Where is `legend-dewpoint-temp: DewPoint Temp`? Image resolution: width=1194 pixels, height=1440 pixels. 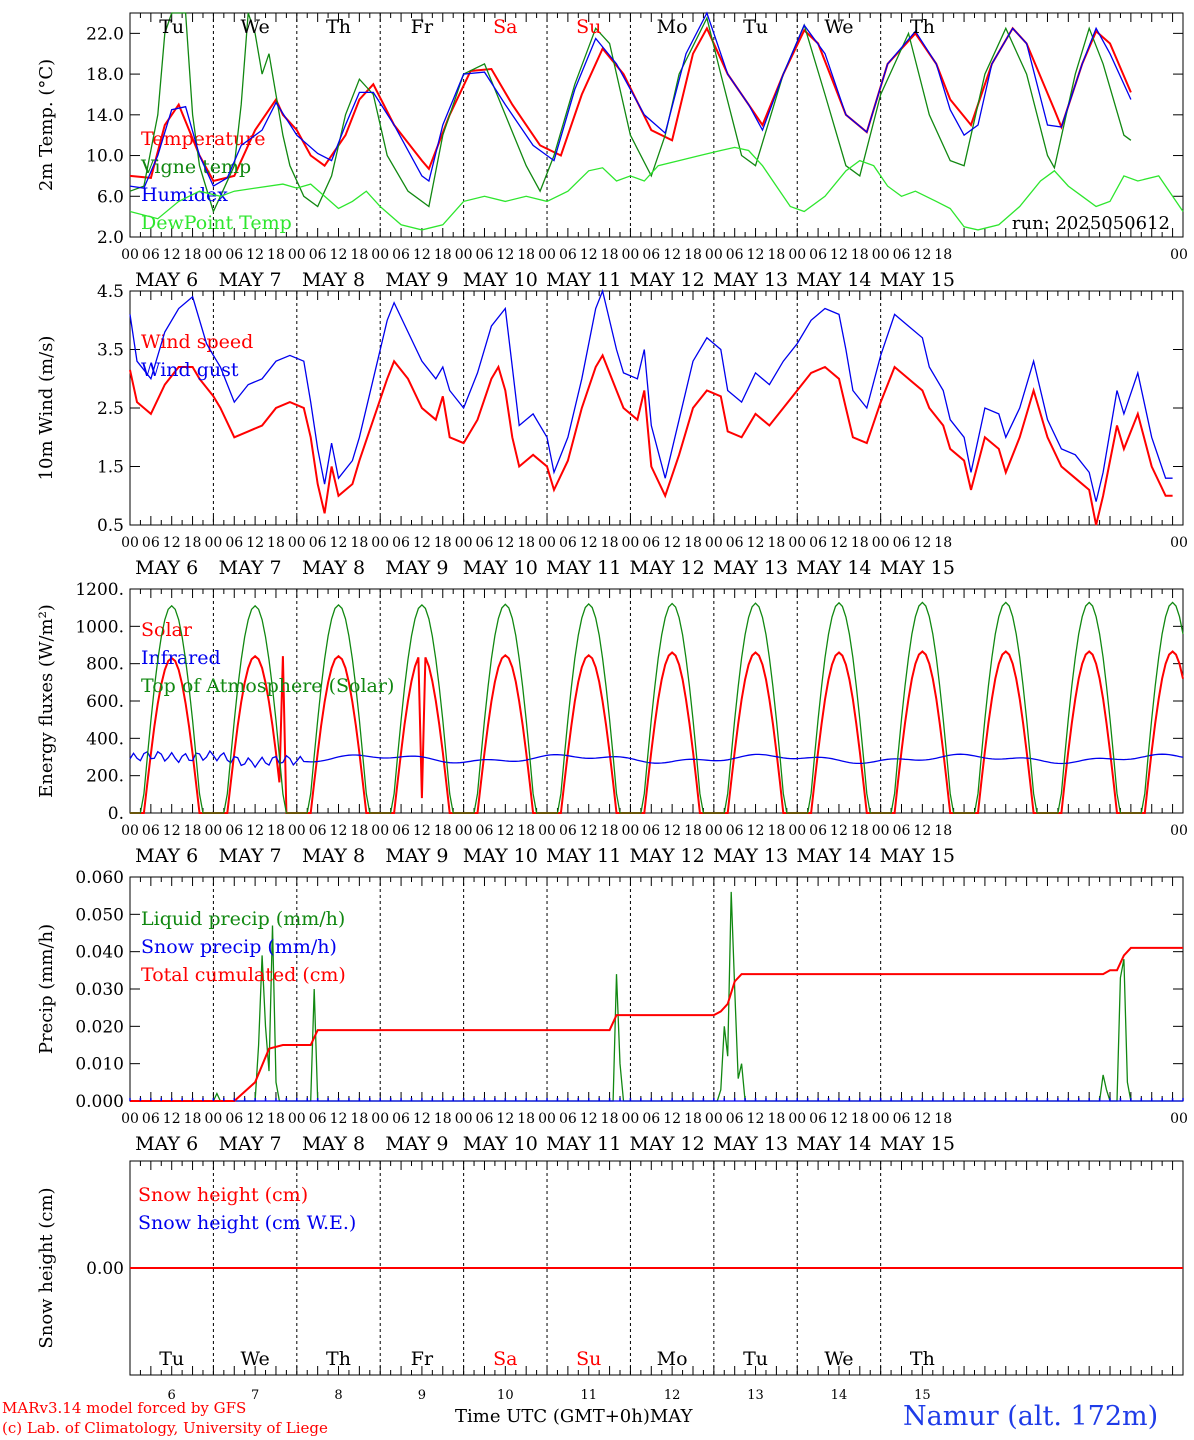
legend-dewpoint-temp: DewPoint Temp is located at coordinates (216, 223).